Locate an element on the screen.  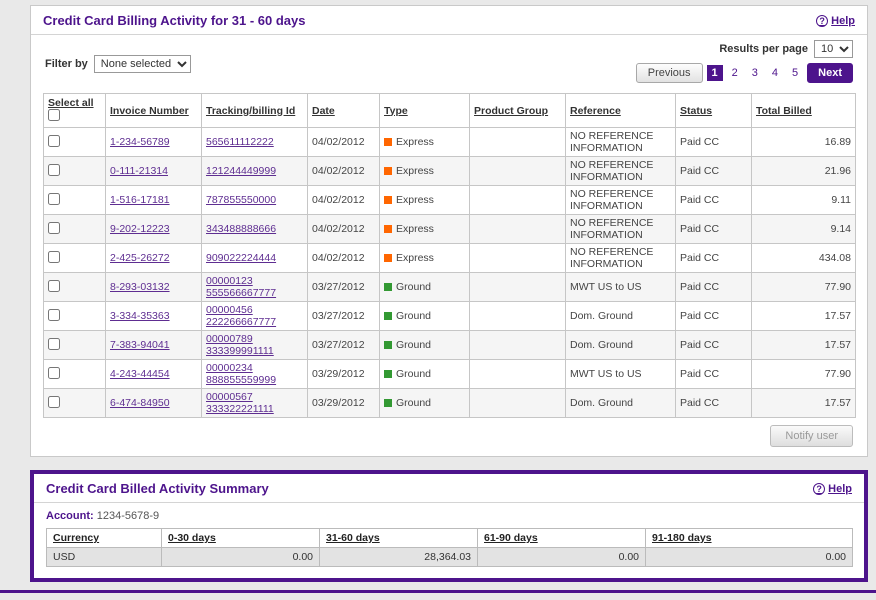
help-link: ? Help is located at coordinates (835, 20).